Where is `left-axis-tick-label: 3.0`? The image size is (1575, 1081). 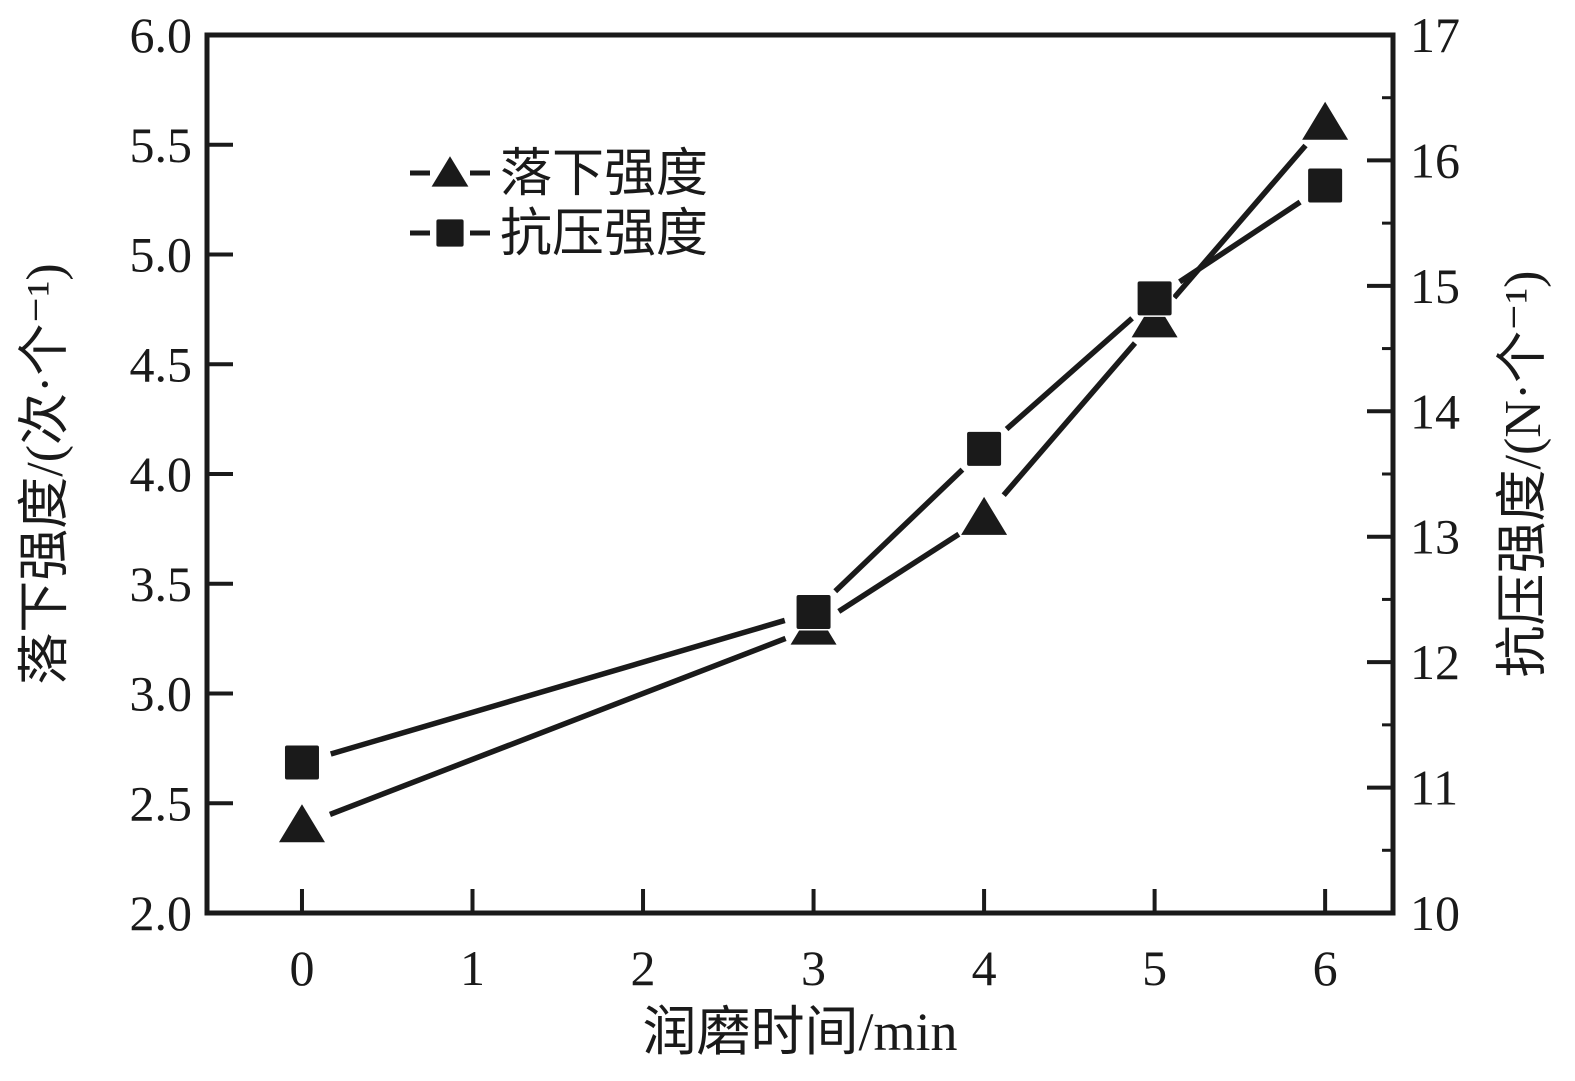
left-axis-tick-label: 3.0 is located at coordinates (161, 694).